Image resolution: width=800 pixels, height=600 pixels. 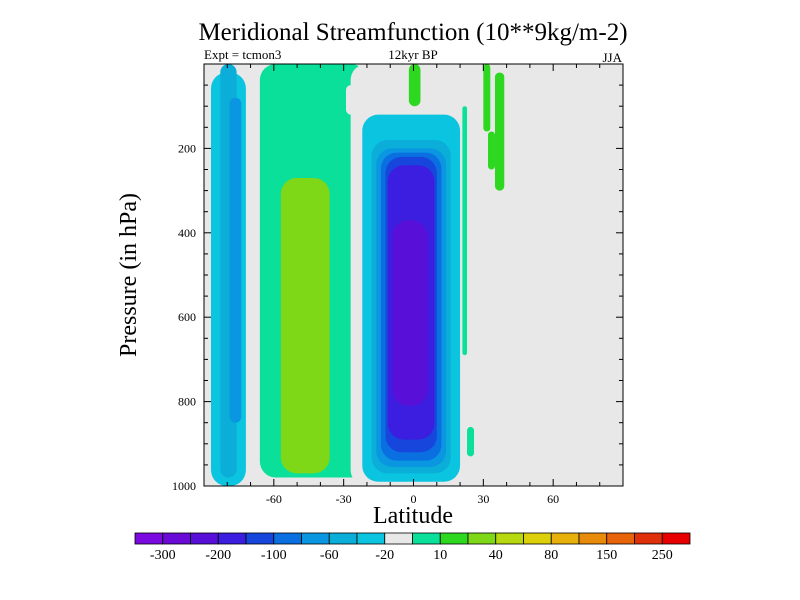 I want to click on colorbar-label: 10, so click(x=440, y=555).